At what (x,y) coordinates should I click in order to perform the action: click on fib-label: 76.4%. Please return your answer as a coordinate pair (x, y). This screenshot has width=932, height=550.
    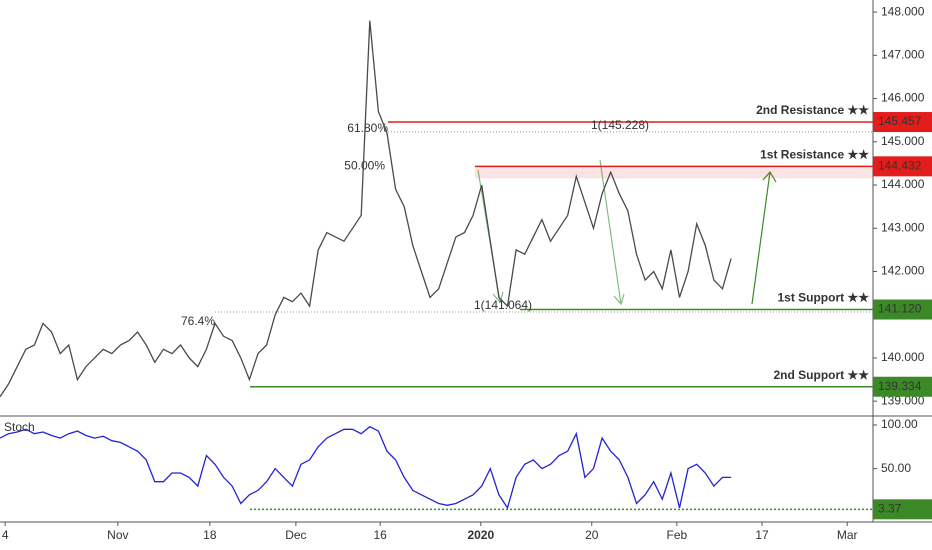
    Looking at the image, I should click on (198, 321).